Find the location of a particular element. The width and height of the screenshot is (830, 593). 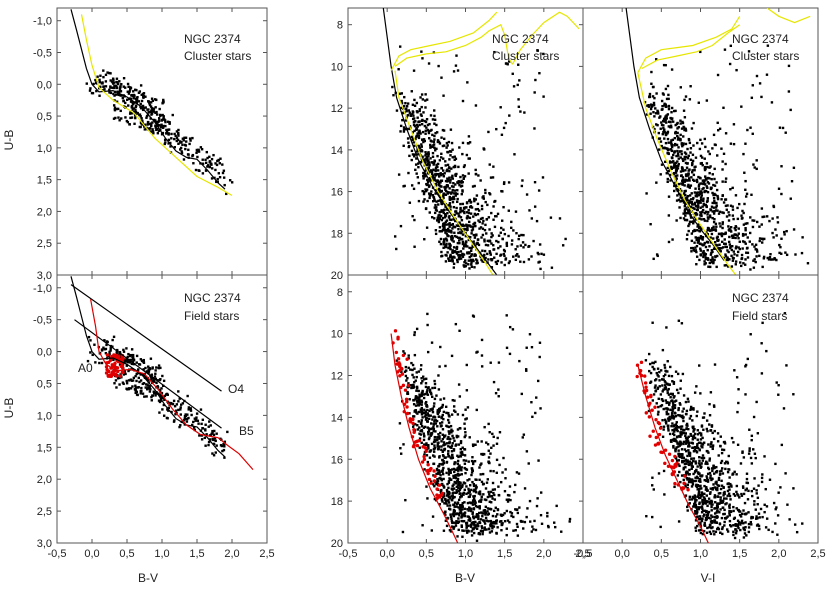

model-line is located at coordinates (172, 384).